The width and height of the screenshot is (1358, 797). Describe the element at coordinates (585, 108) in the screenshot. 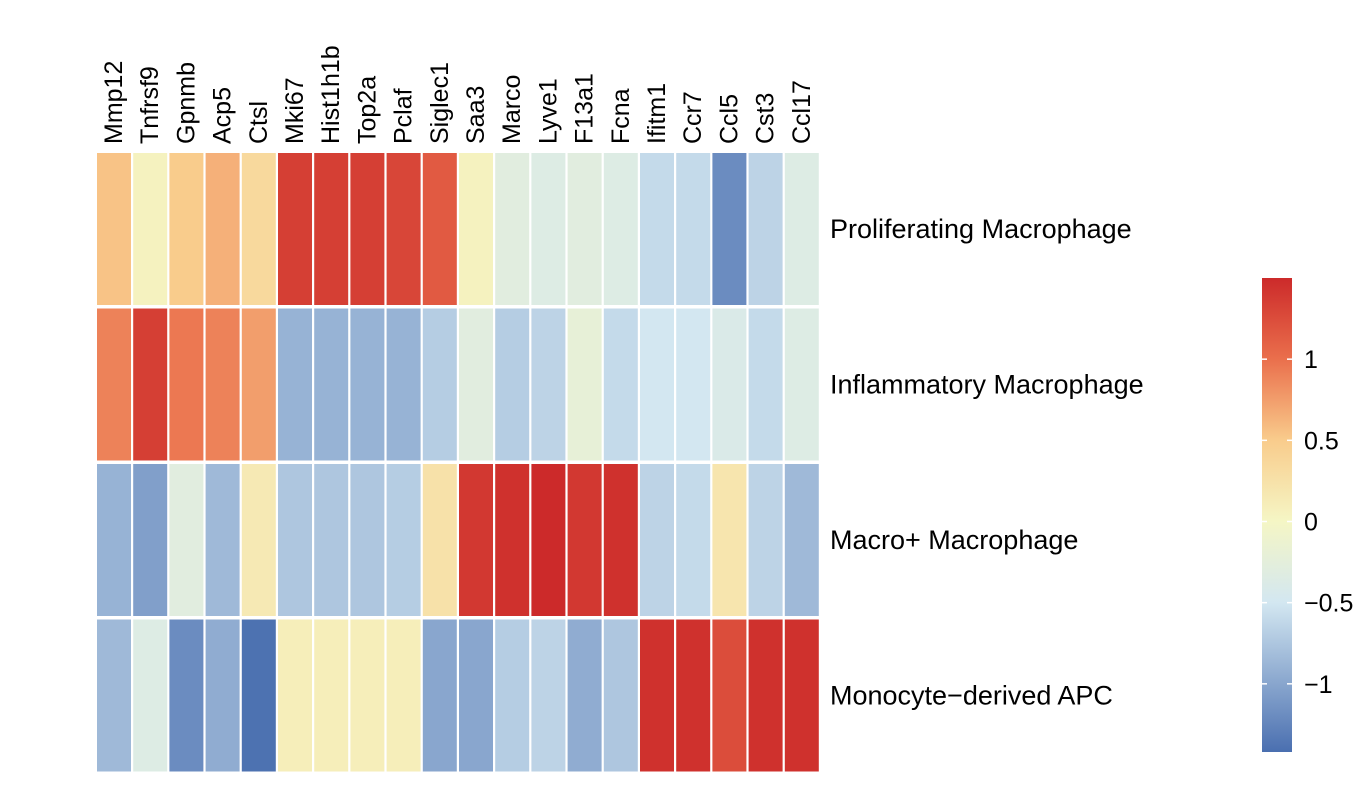

I see `column-label: F13a1` at that location.